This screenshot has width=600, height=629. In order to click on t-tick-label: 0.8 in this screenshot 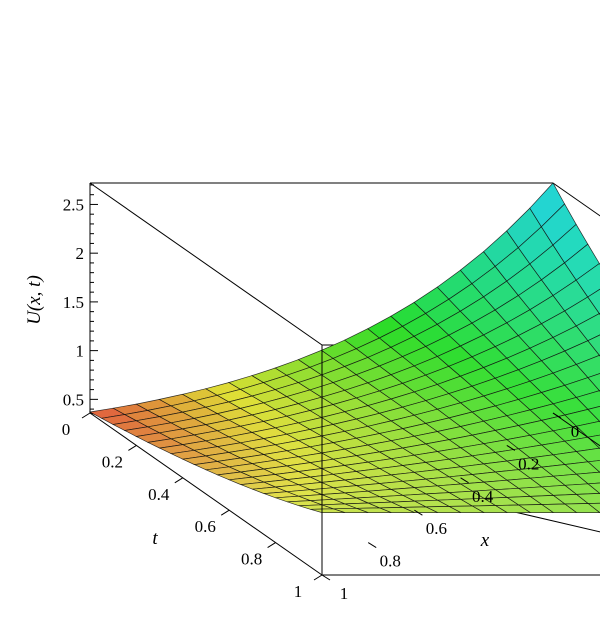, I will do `click(251, 559)`.